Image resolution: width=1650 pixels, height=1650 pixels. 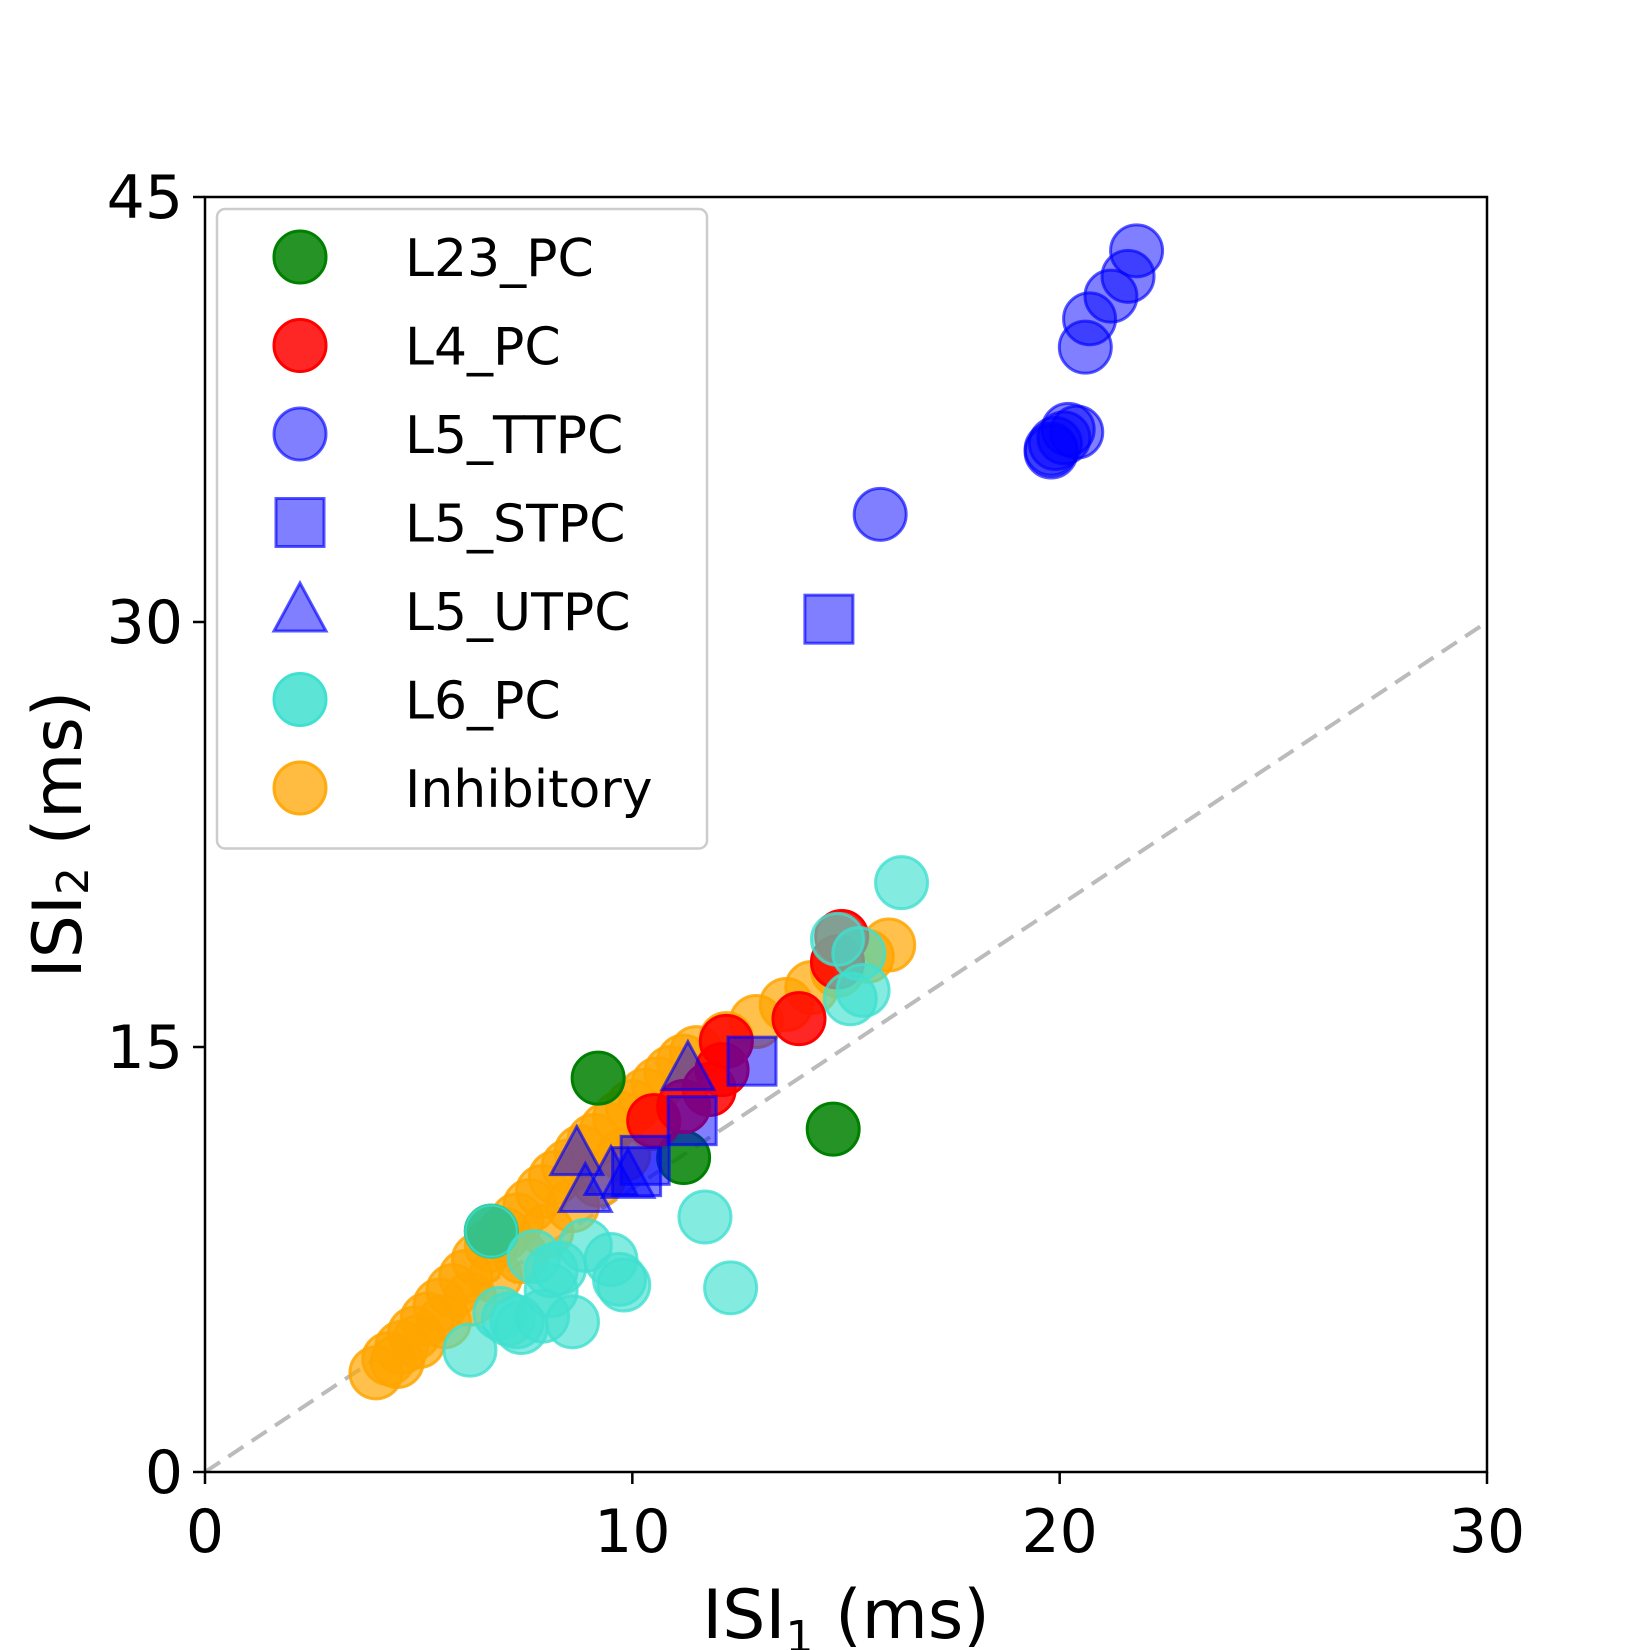 What do you see at coordinates (515, 525) in the screenshot?
I see `legend-label-l5-stpc: L5_STPC` at bounding box center [515, 525].